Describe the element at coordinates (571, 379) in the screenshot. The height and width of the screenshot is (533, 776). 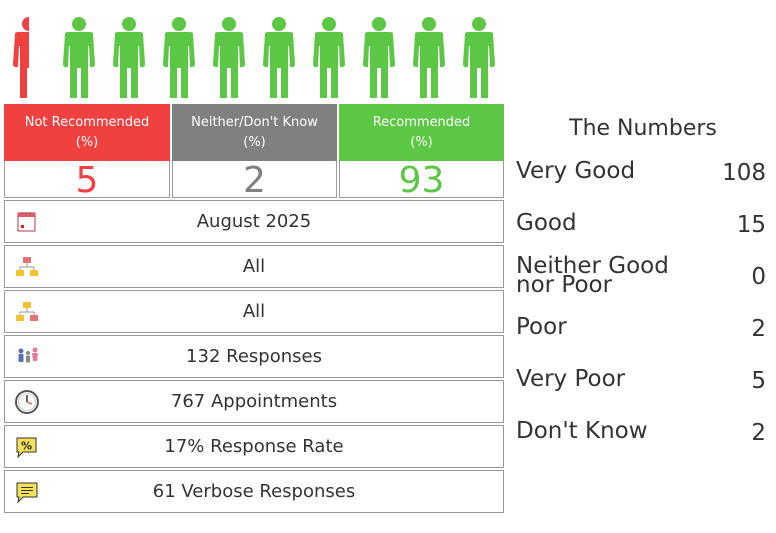
I see `numbers-label: Very Poor` at that location.